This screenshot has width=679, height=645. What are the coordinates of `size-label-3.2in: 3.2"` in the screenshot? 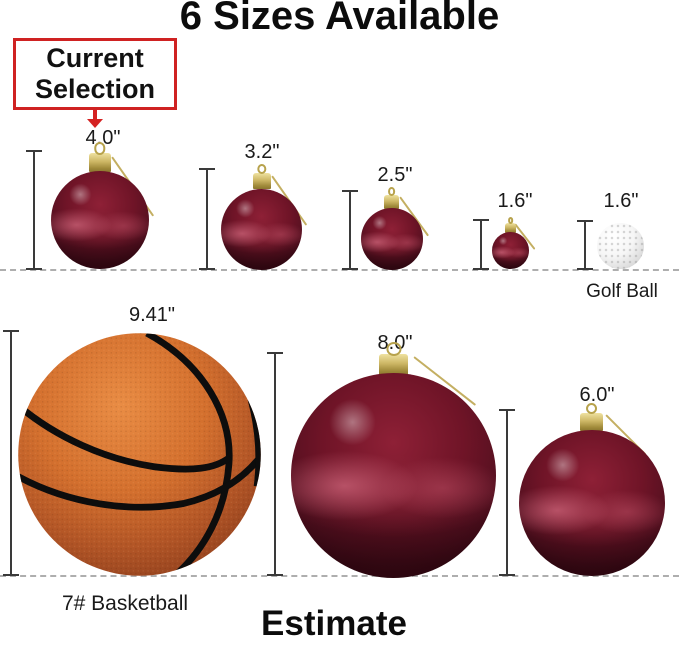 It's located at (262, 152).